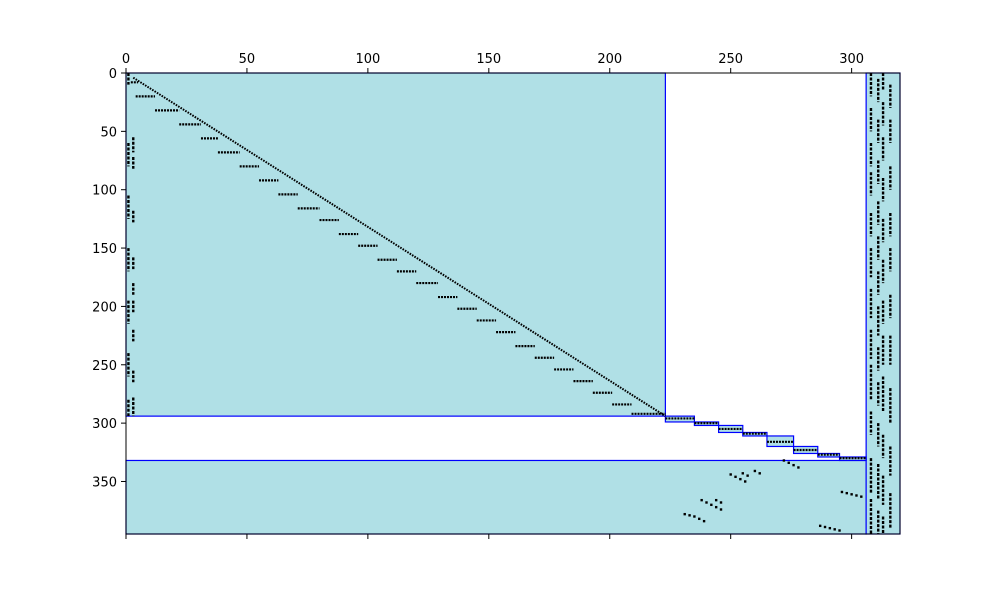 This screenshot has width=1000, height=600. I want to click on x-tick-label: 100, so click(367, 59).